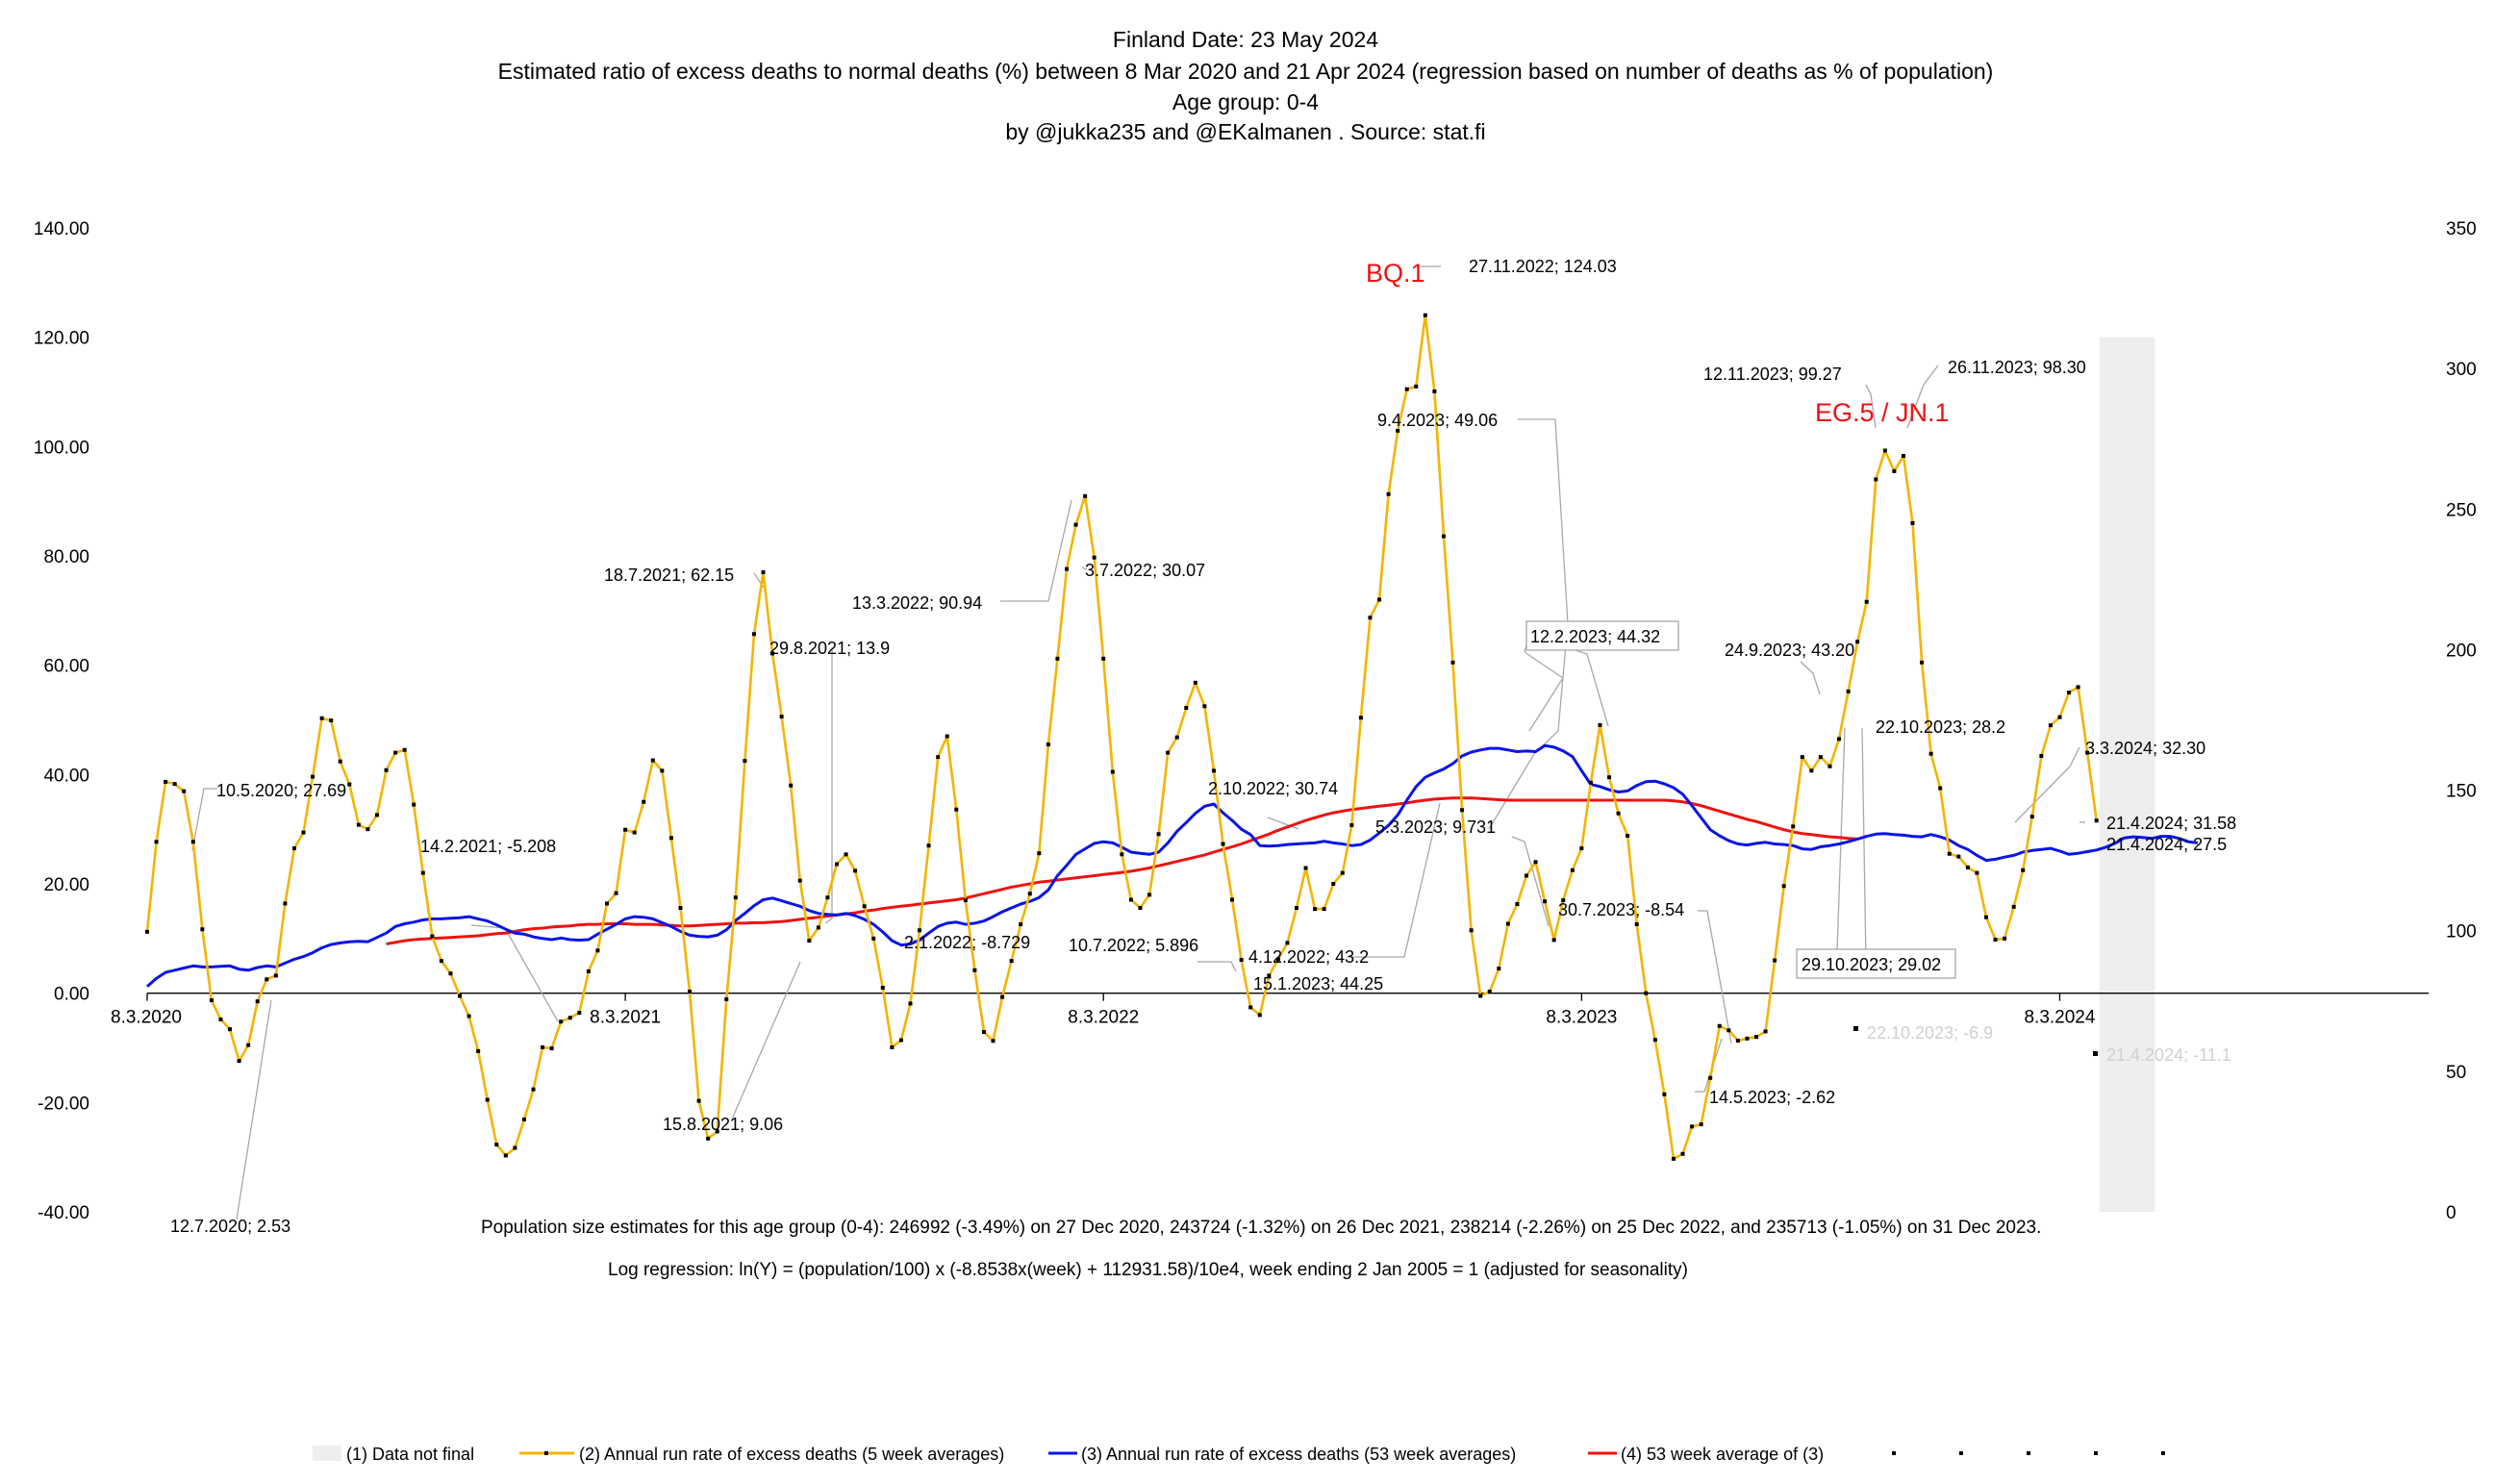  Describe the element at coordinates (2168, 1055) in the screenshot. I see `annotation: 21.4.2024; -11.1` at that location.